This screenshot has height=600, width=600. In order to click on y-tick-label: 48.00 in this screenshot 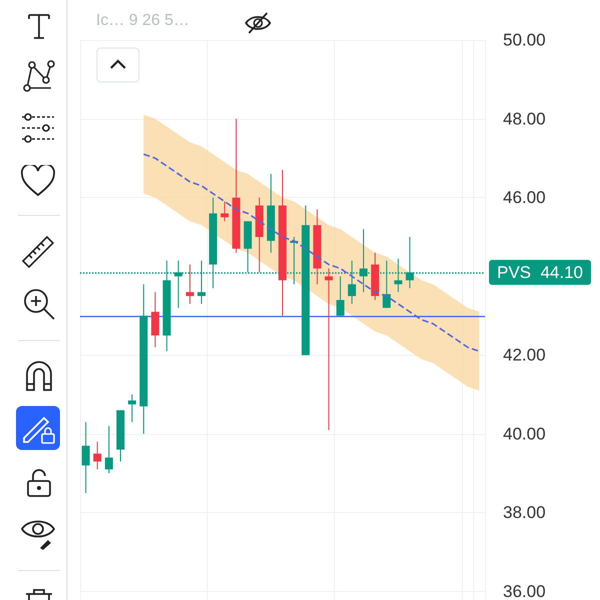, I will do `click(524, 118)`.